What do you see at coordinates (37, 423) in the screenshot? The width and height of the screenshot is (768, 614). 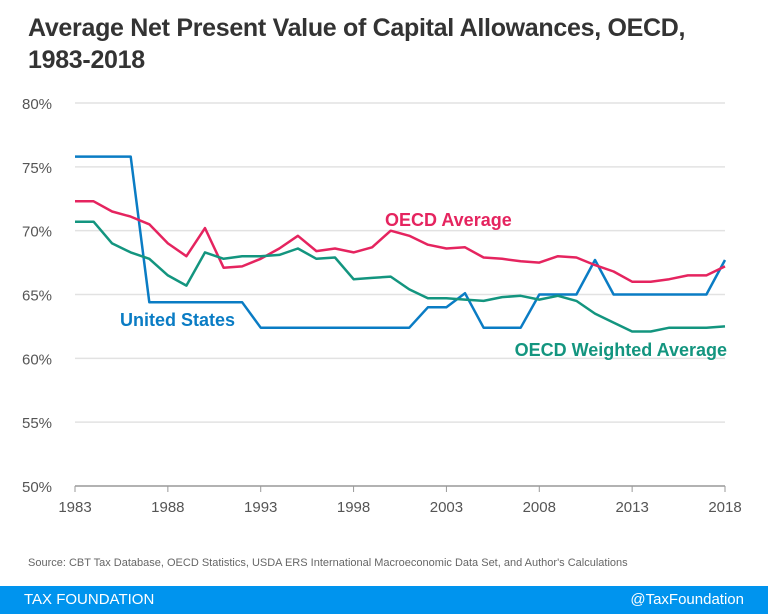 I see `y-tick-label: 55%` at bounding box center [37, 423].